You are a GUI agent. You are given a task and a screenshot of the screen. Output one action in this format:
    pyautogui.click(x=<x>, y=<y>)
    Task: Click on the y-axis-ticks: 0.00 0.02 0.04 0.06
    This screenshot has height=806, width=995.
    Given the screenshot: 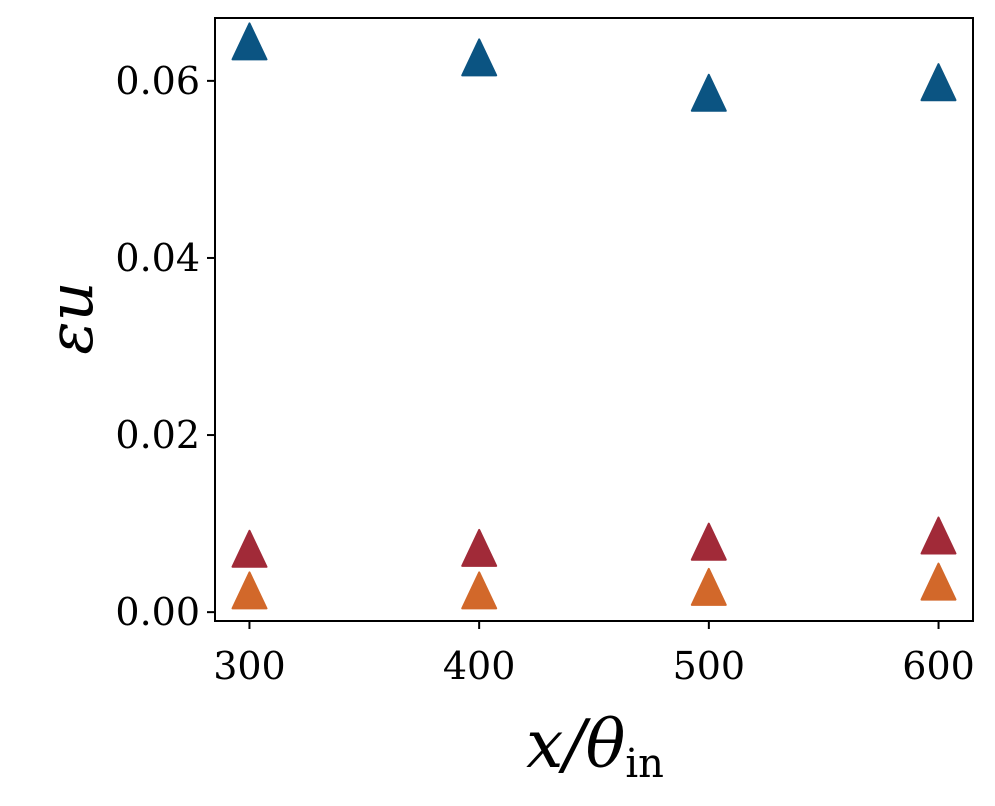 What is the action you would take?
    pyautogui.click(x=165, y=346)
    